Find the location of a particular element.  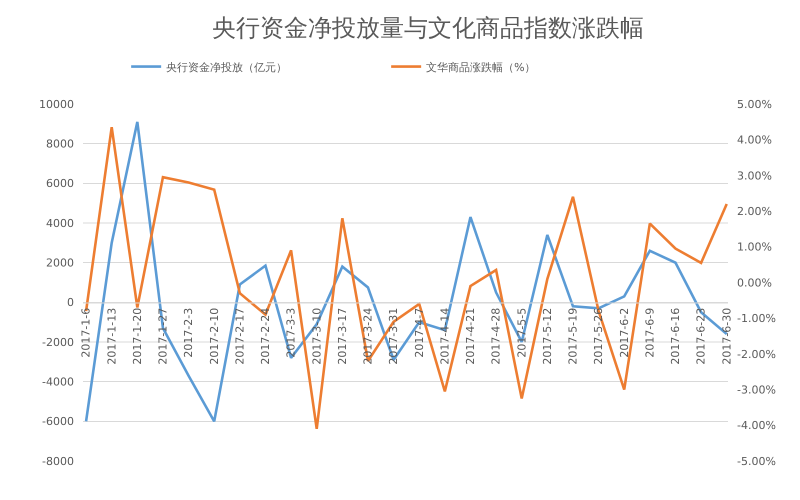

x-tick-label: 2017-5-12 is located at coordinates (547, 336).